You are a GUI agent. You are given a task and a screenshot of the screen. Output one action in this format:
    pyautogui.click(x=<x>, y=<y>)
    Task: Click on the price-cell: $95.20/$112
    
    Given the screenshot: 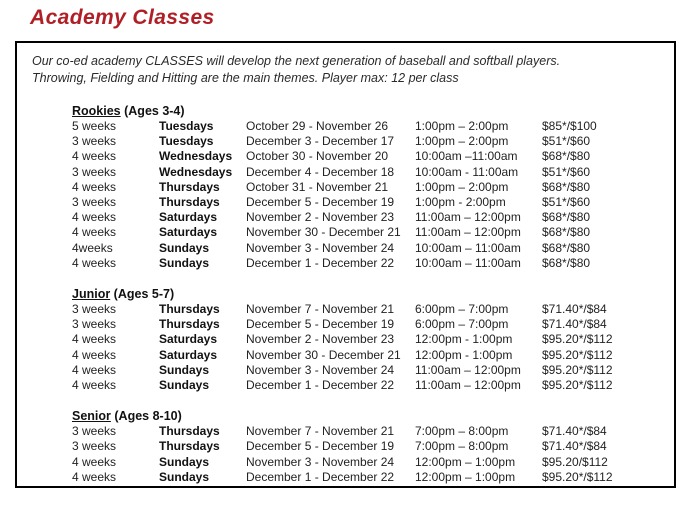 What is the action you would take?
    pyautogui.click(x=575, y=461)
    